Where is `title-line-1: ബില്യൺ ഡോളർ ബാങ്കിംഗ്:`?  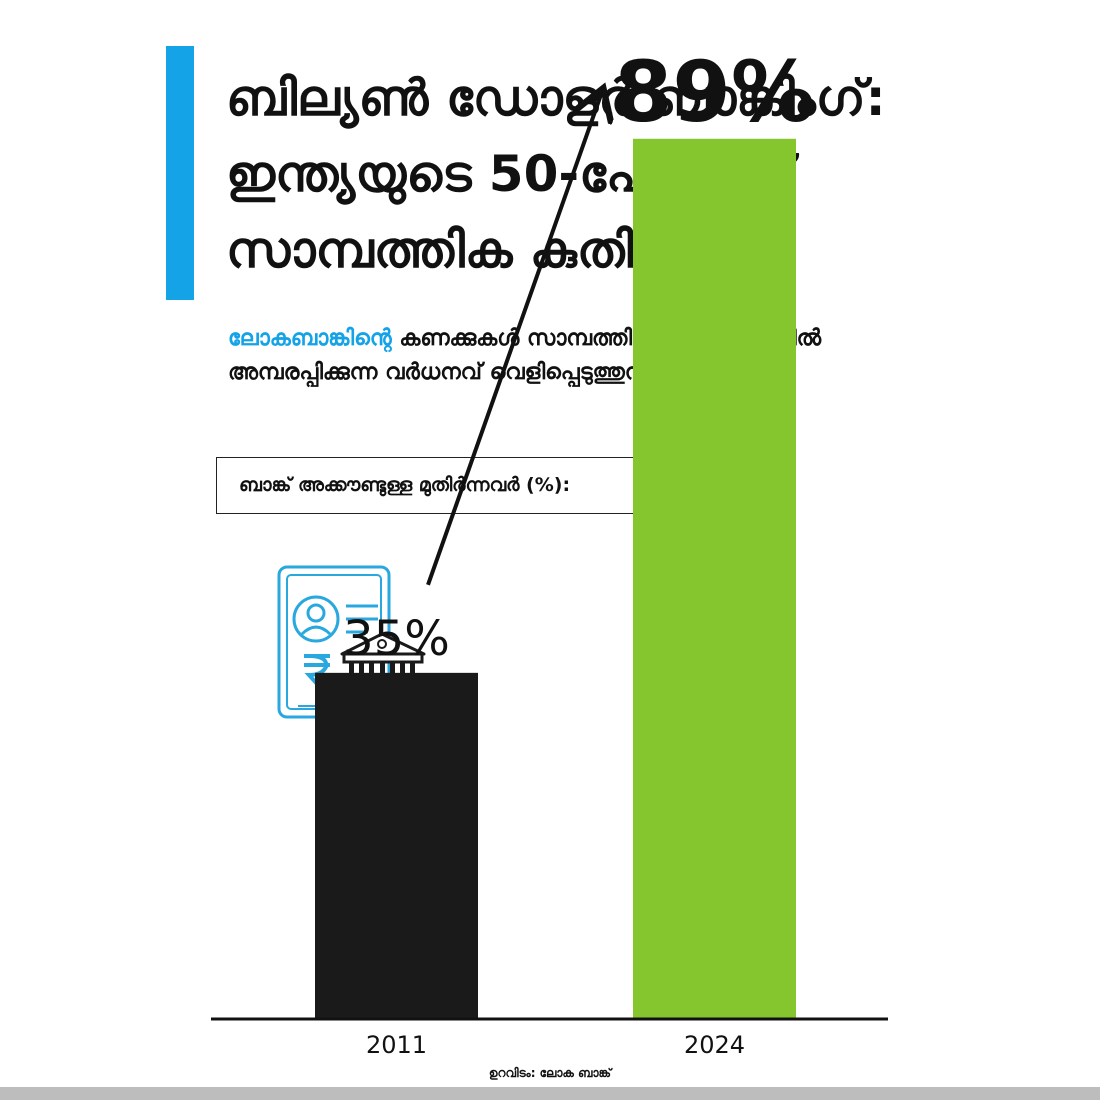
title-line-1: ബില്യൺ ഡോളർ ബാങ്കിംഗ്: is located at coordinates (556, 98).